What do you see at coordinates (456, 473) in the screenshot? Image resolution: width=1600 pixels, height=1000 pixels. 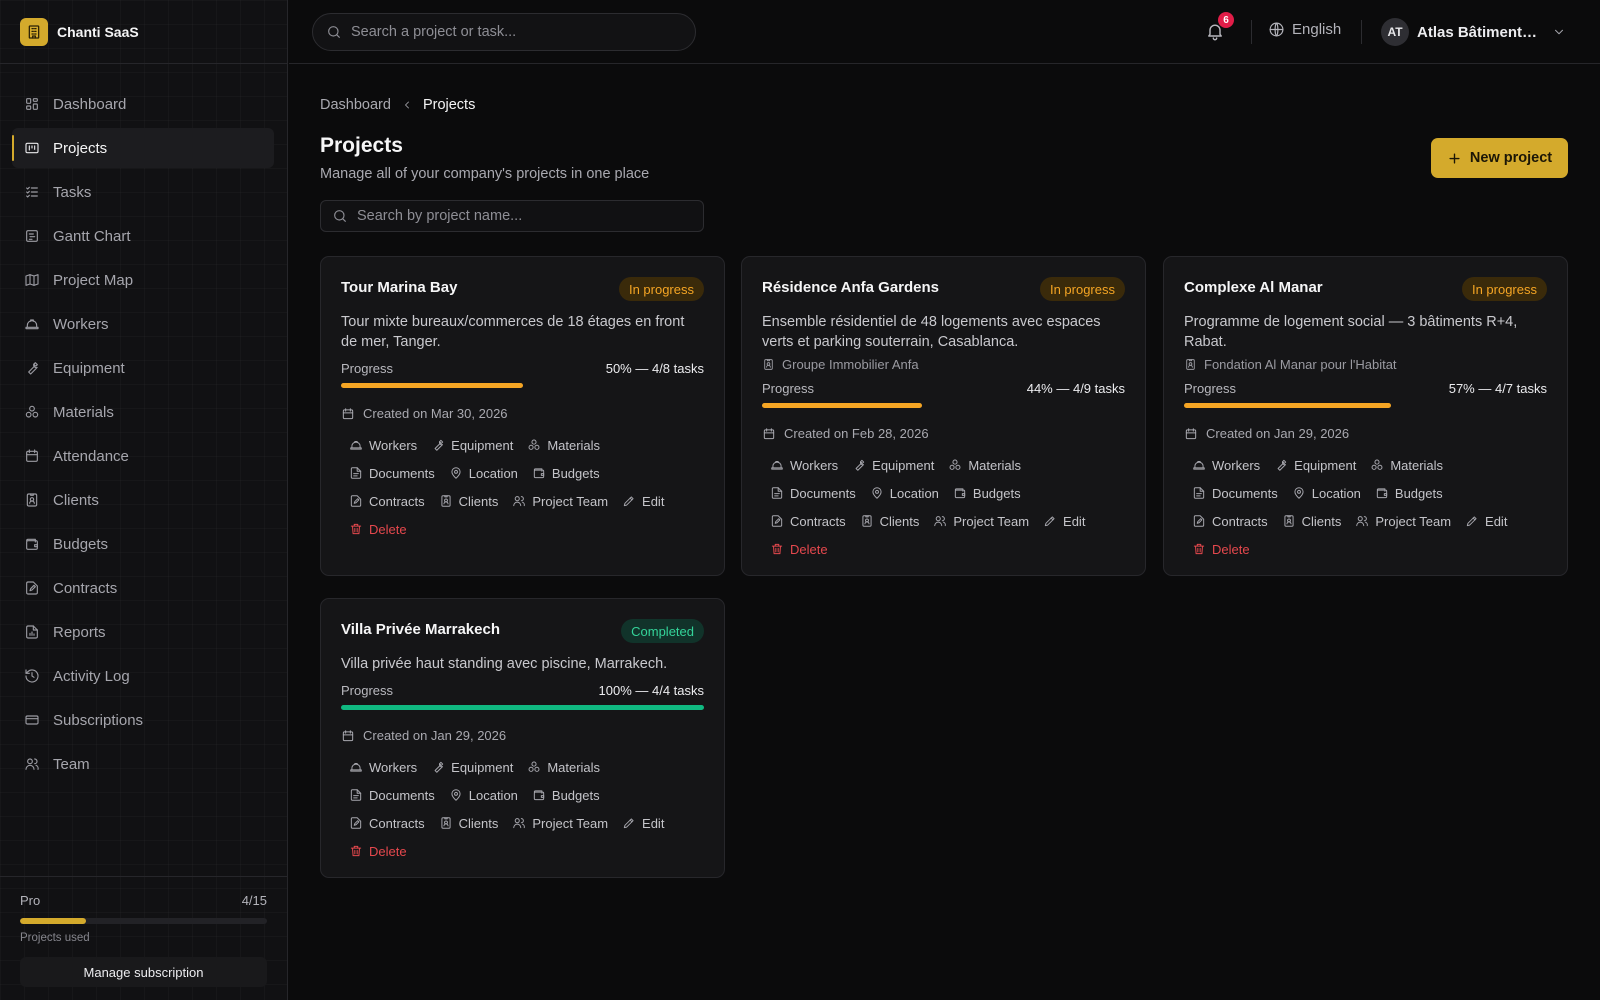 I see `map-pin-icon` at bounding box center [456, 473].